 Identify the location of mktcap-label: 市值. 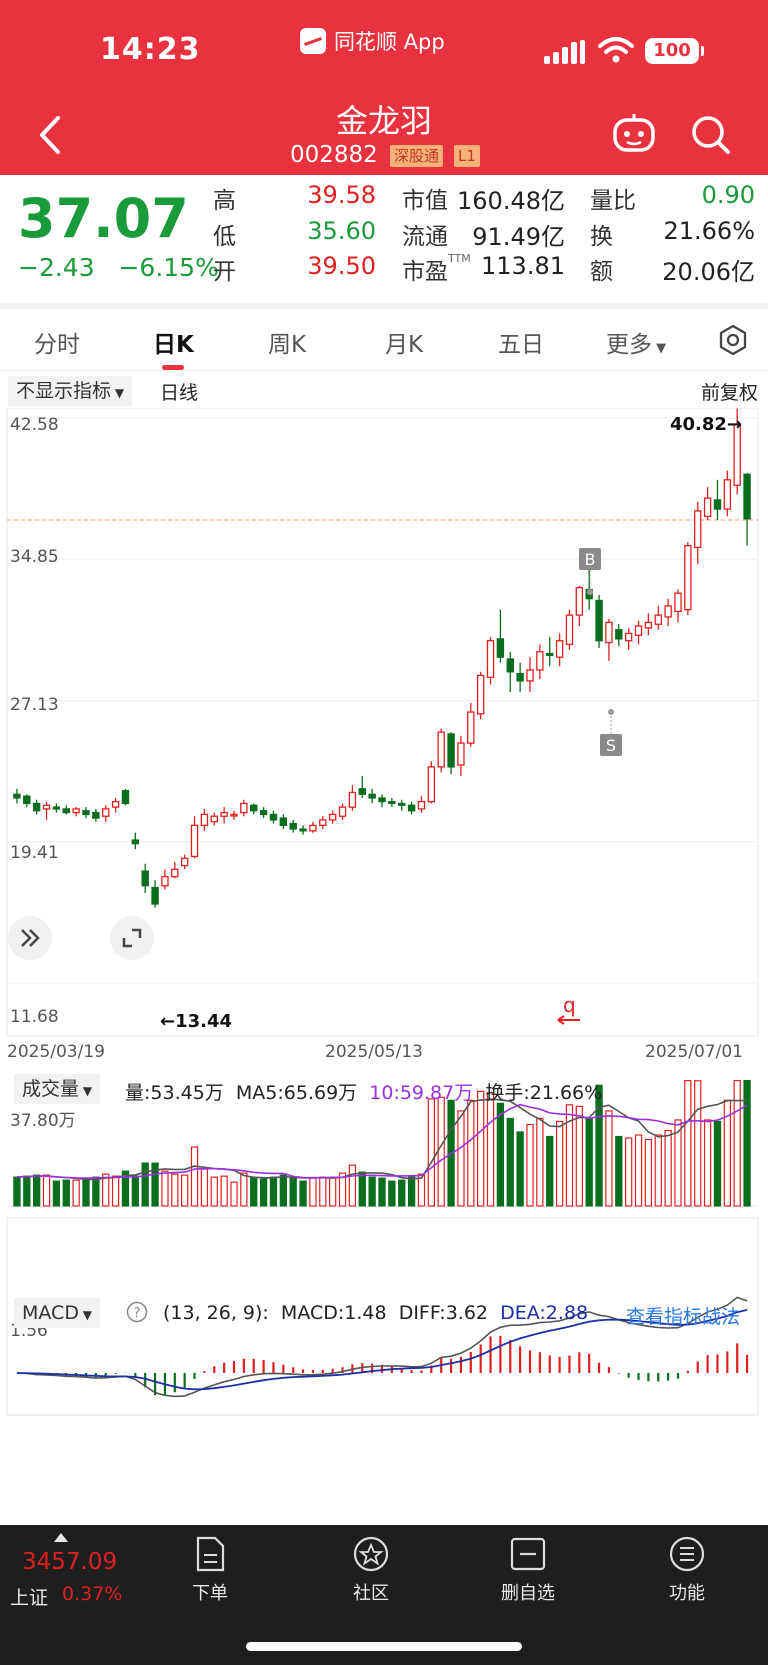
(425, 201).